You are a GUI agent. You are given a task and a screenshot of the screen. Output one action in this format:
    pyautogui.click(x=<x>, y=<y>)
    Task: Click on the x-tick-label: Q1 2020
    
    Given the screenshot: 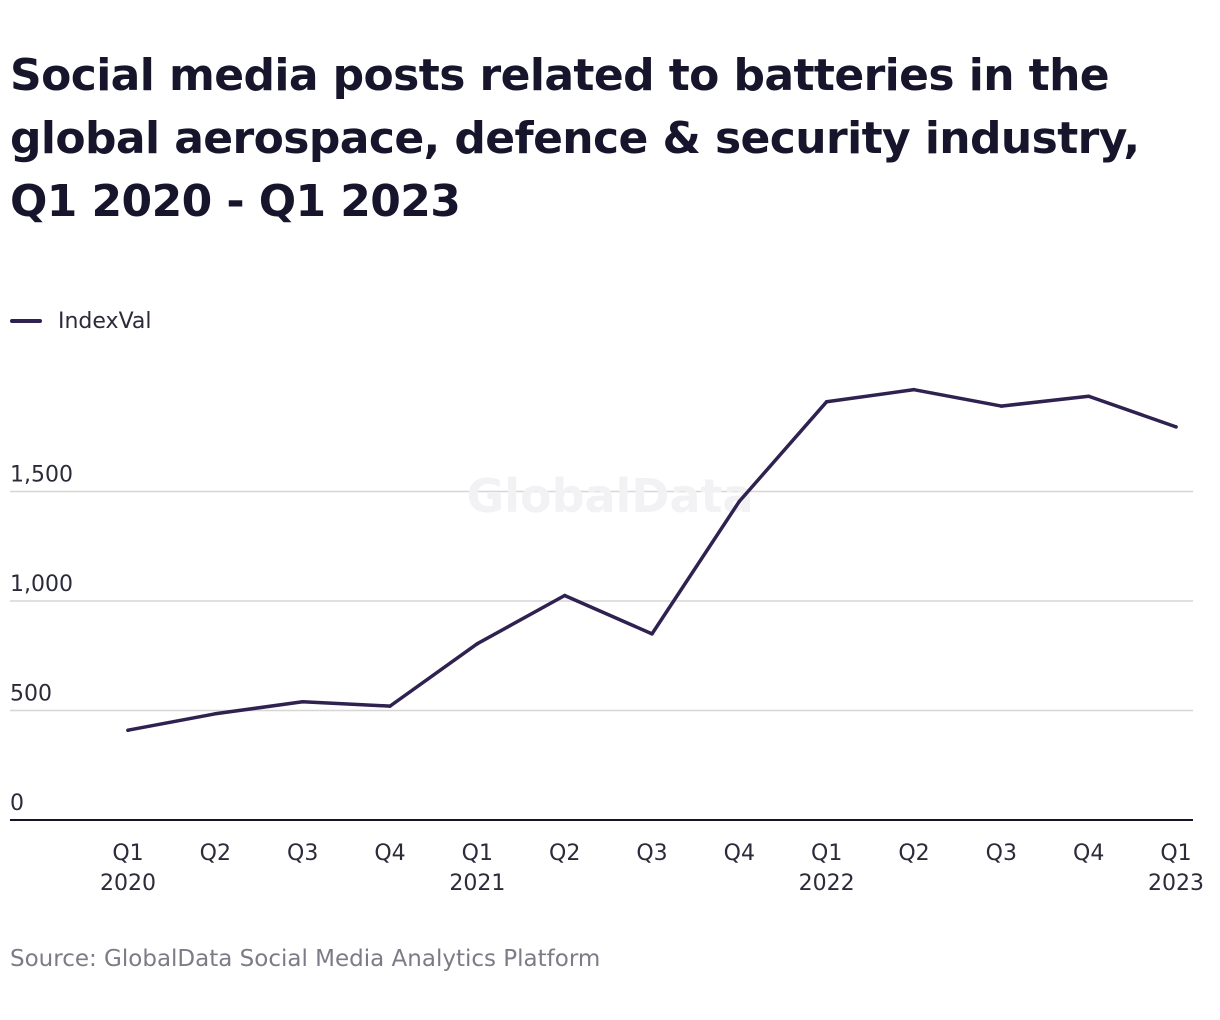 What is the action you would take?
    pyautogui.click(x=128, y=868)
    